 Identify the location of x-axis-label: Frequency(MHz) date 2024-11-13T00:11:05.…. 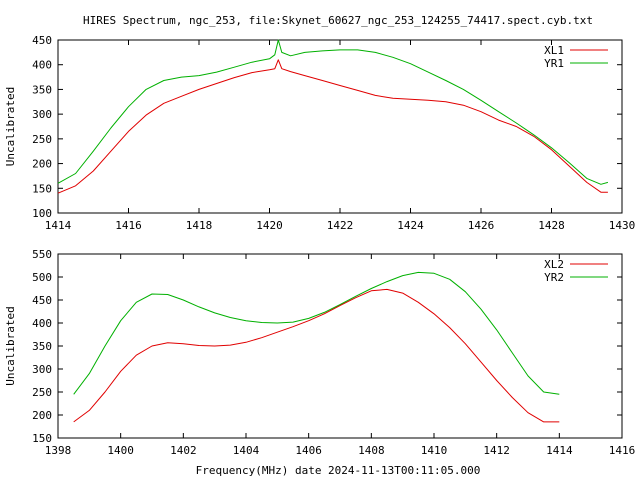
(338, 470).